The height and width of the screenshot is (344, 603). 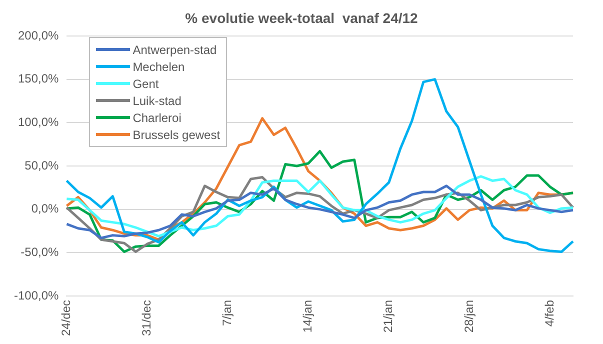 What do you see at coordinates (469, 316) in the screenshot?
I see `x-tick-label: 28/jan` at bounding box center [469, 316].